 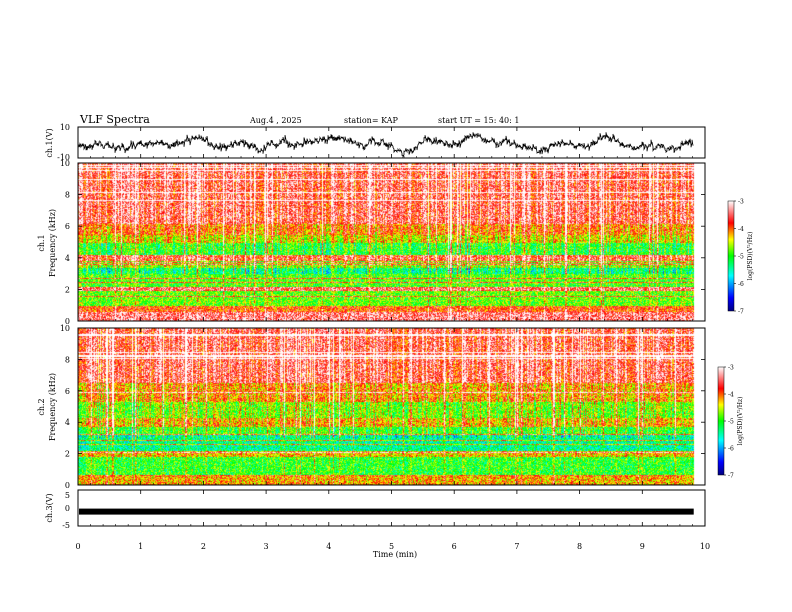 I want to click on ch3-ytick-bottom: -5, so click(x=66, y=525).